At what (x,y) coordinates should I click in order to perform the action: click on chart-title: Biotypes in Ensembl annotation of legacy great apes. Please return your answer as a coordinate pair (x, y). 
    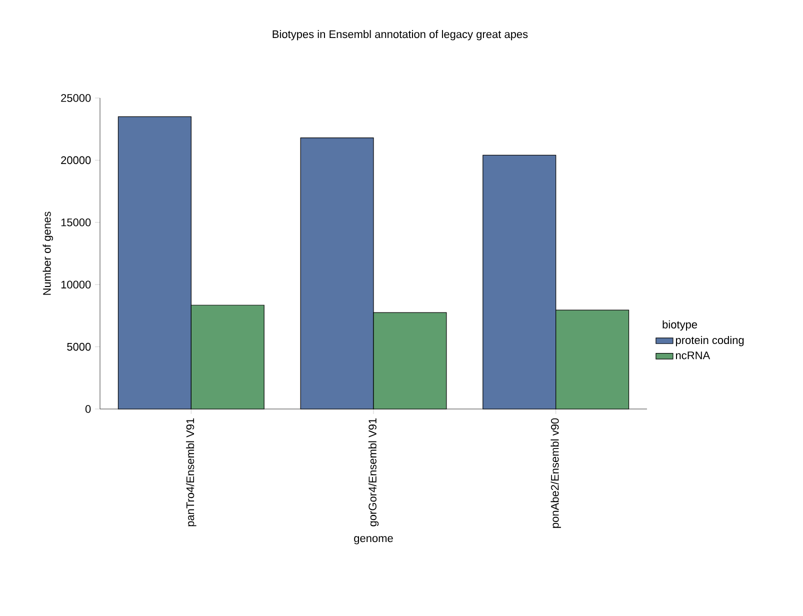
    Looking at the image, I should click on (400, 35).